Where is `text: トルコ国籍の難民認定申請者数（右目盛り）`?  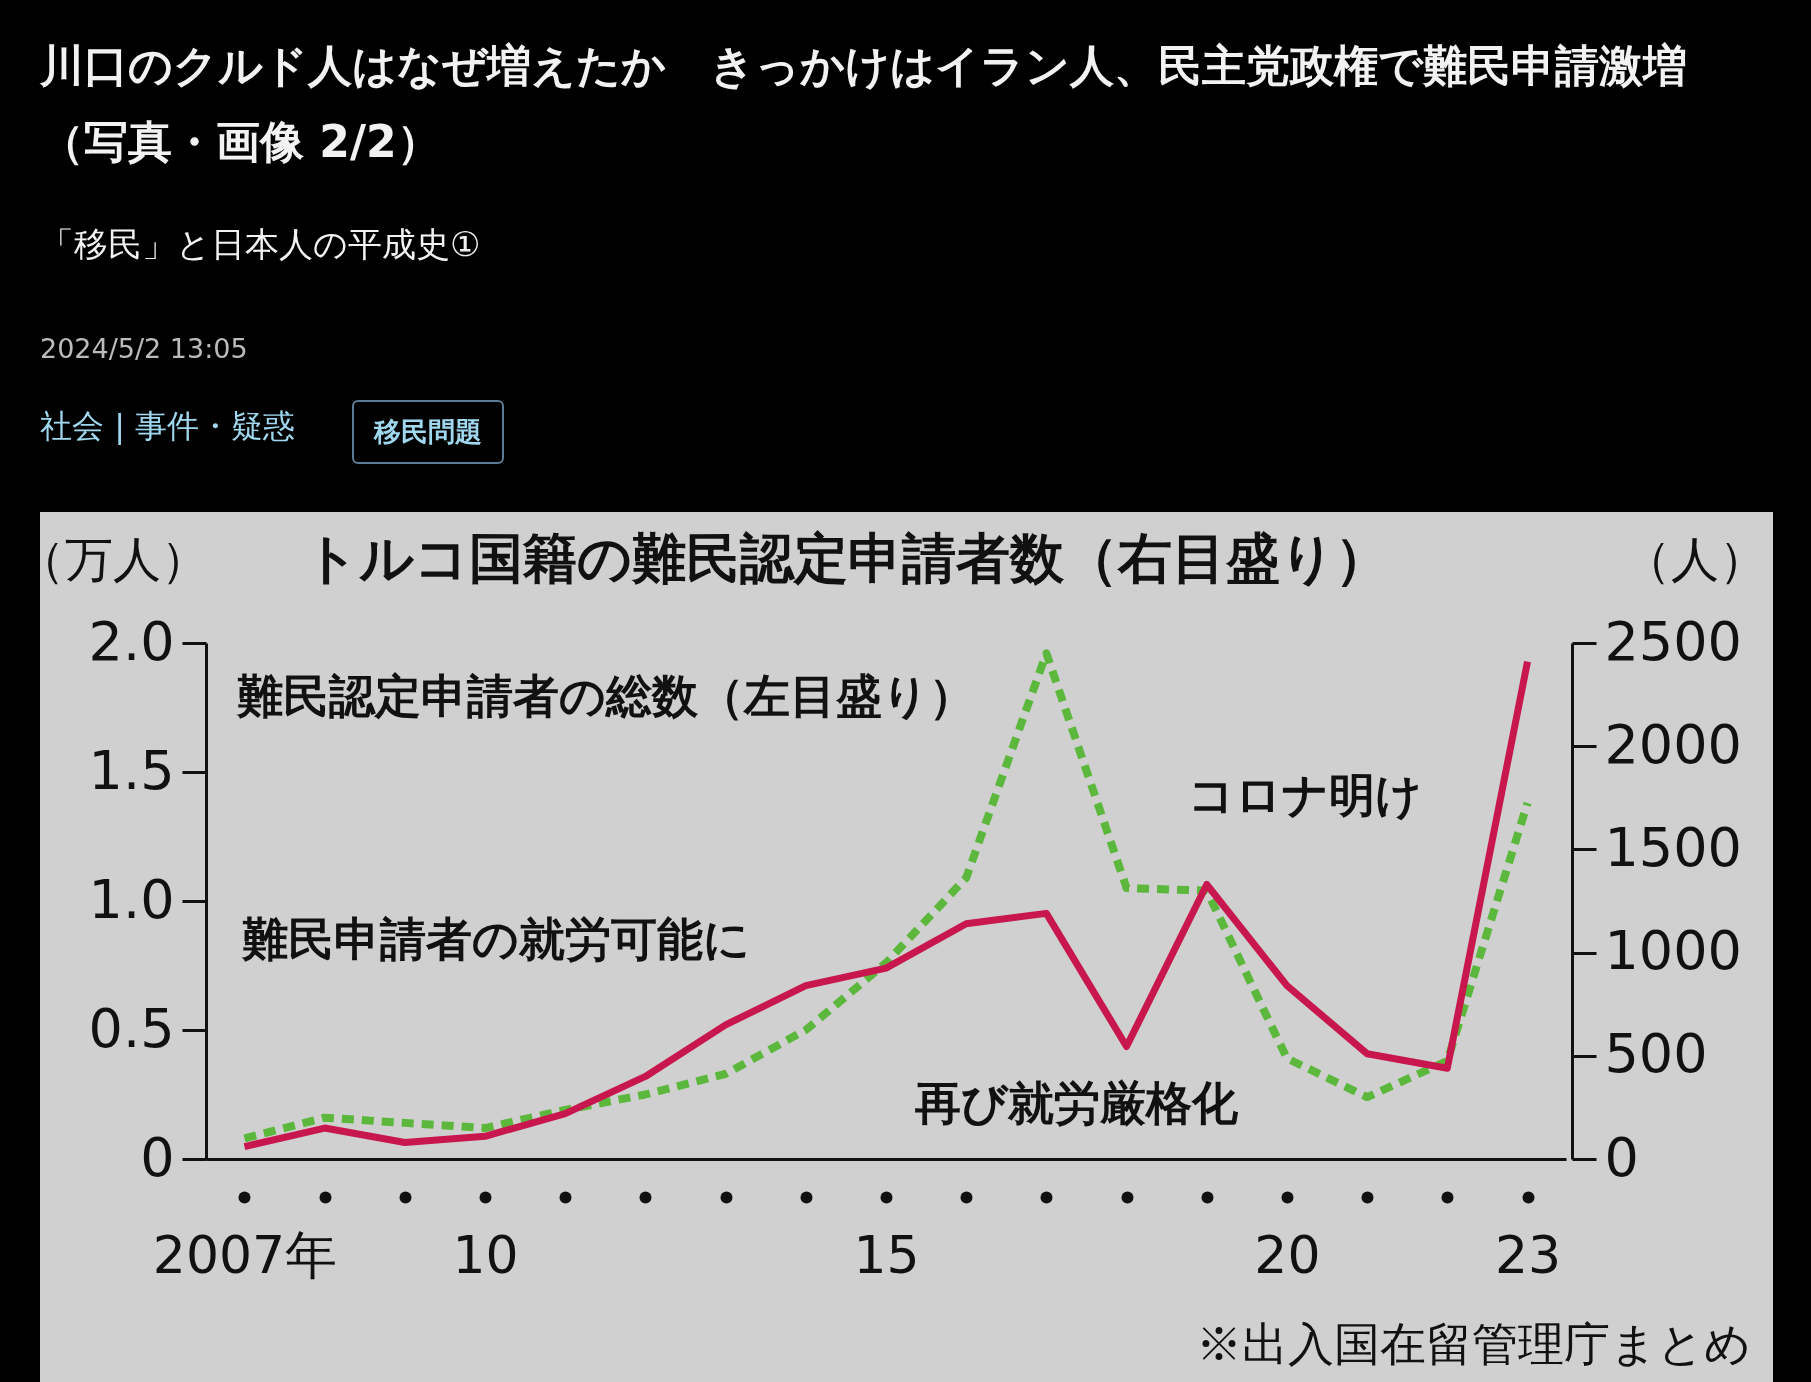
text: トルコ国籍の難民認定申請者数（右目盛り） is located at coordinates (846, 558).